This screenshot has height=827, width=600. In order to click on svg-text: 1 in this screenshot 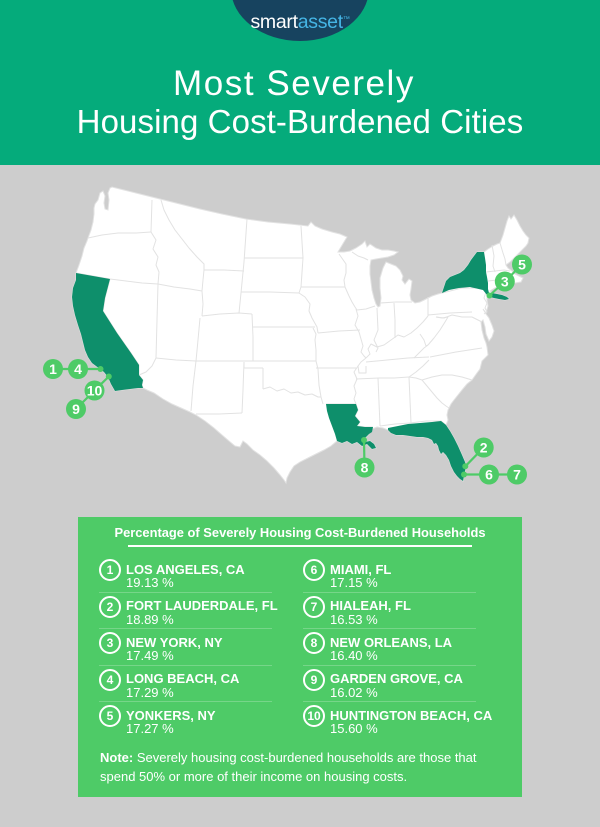, I will do `click(53, 369)`.